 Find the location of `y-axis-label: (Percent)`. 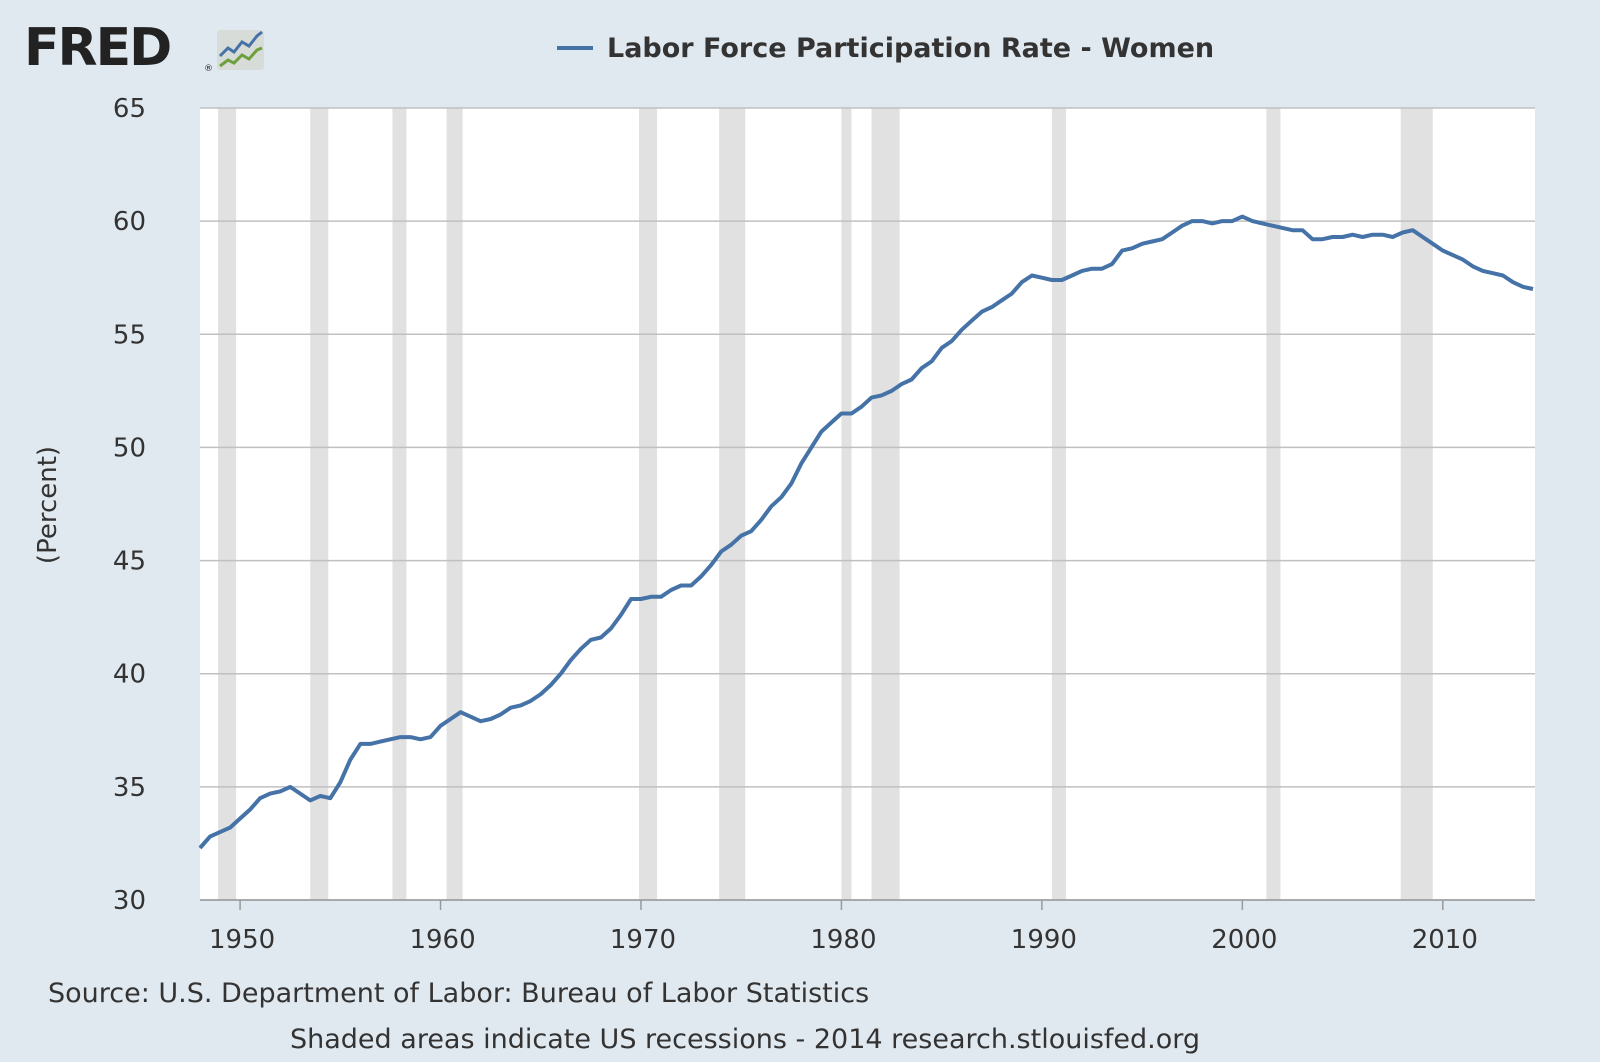

y-axis-label: (Percent) is located at coordinates (48, 505).